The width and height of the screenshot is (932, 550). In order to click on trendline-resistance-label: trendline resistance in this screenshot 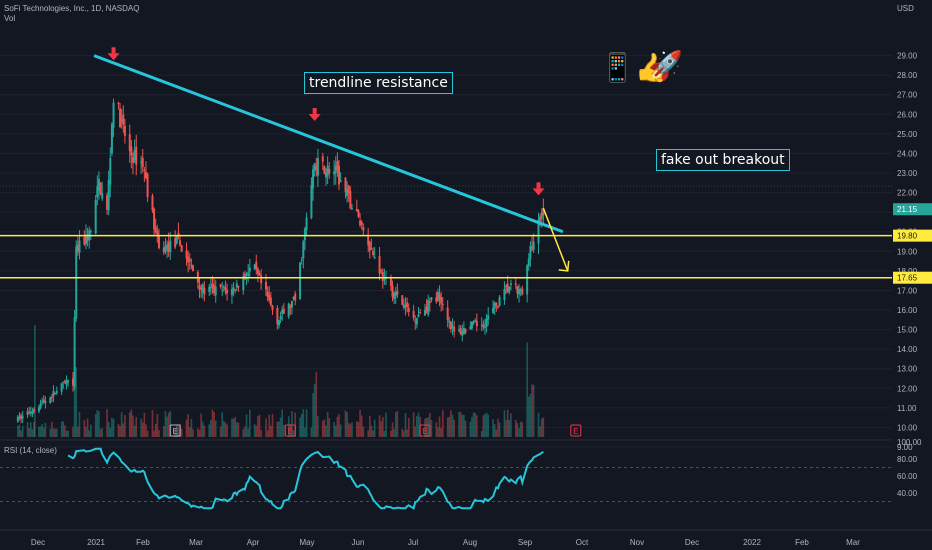, I will do `click(378, 83)`.